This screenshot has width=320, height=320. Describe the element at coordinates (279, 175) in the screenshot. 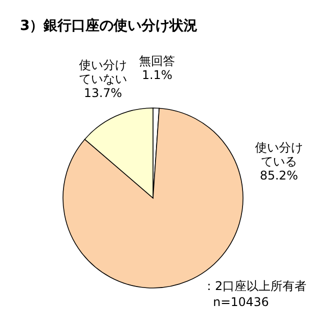

I see `data-label: 85.2%` at that location.